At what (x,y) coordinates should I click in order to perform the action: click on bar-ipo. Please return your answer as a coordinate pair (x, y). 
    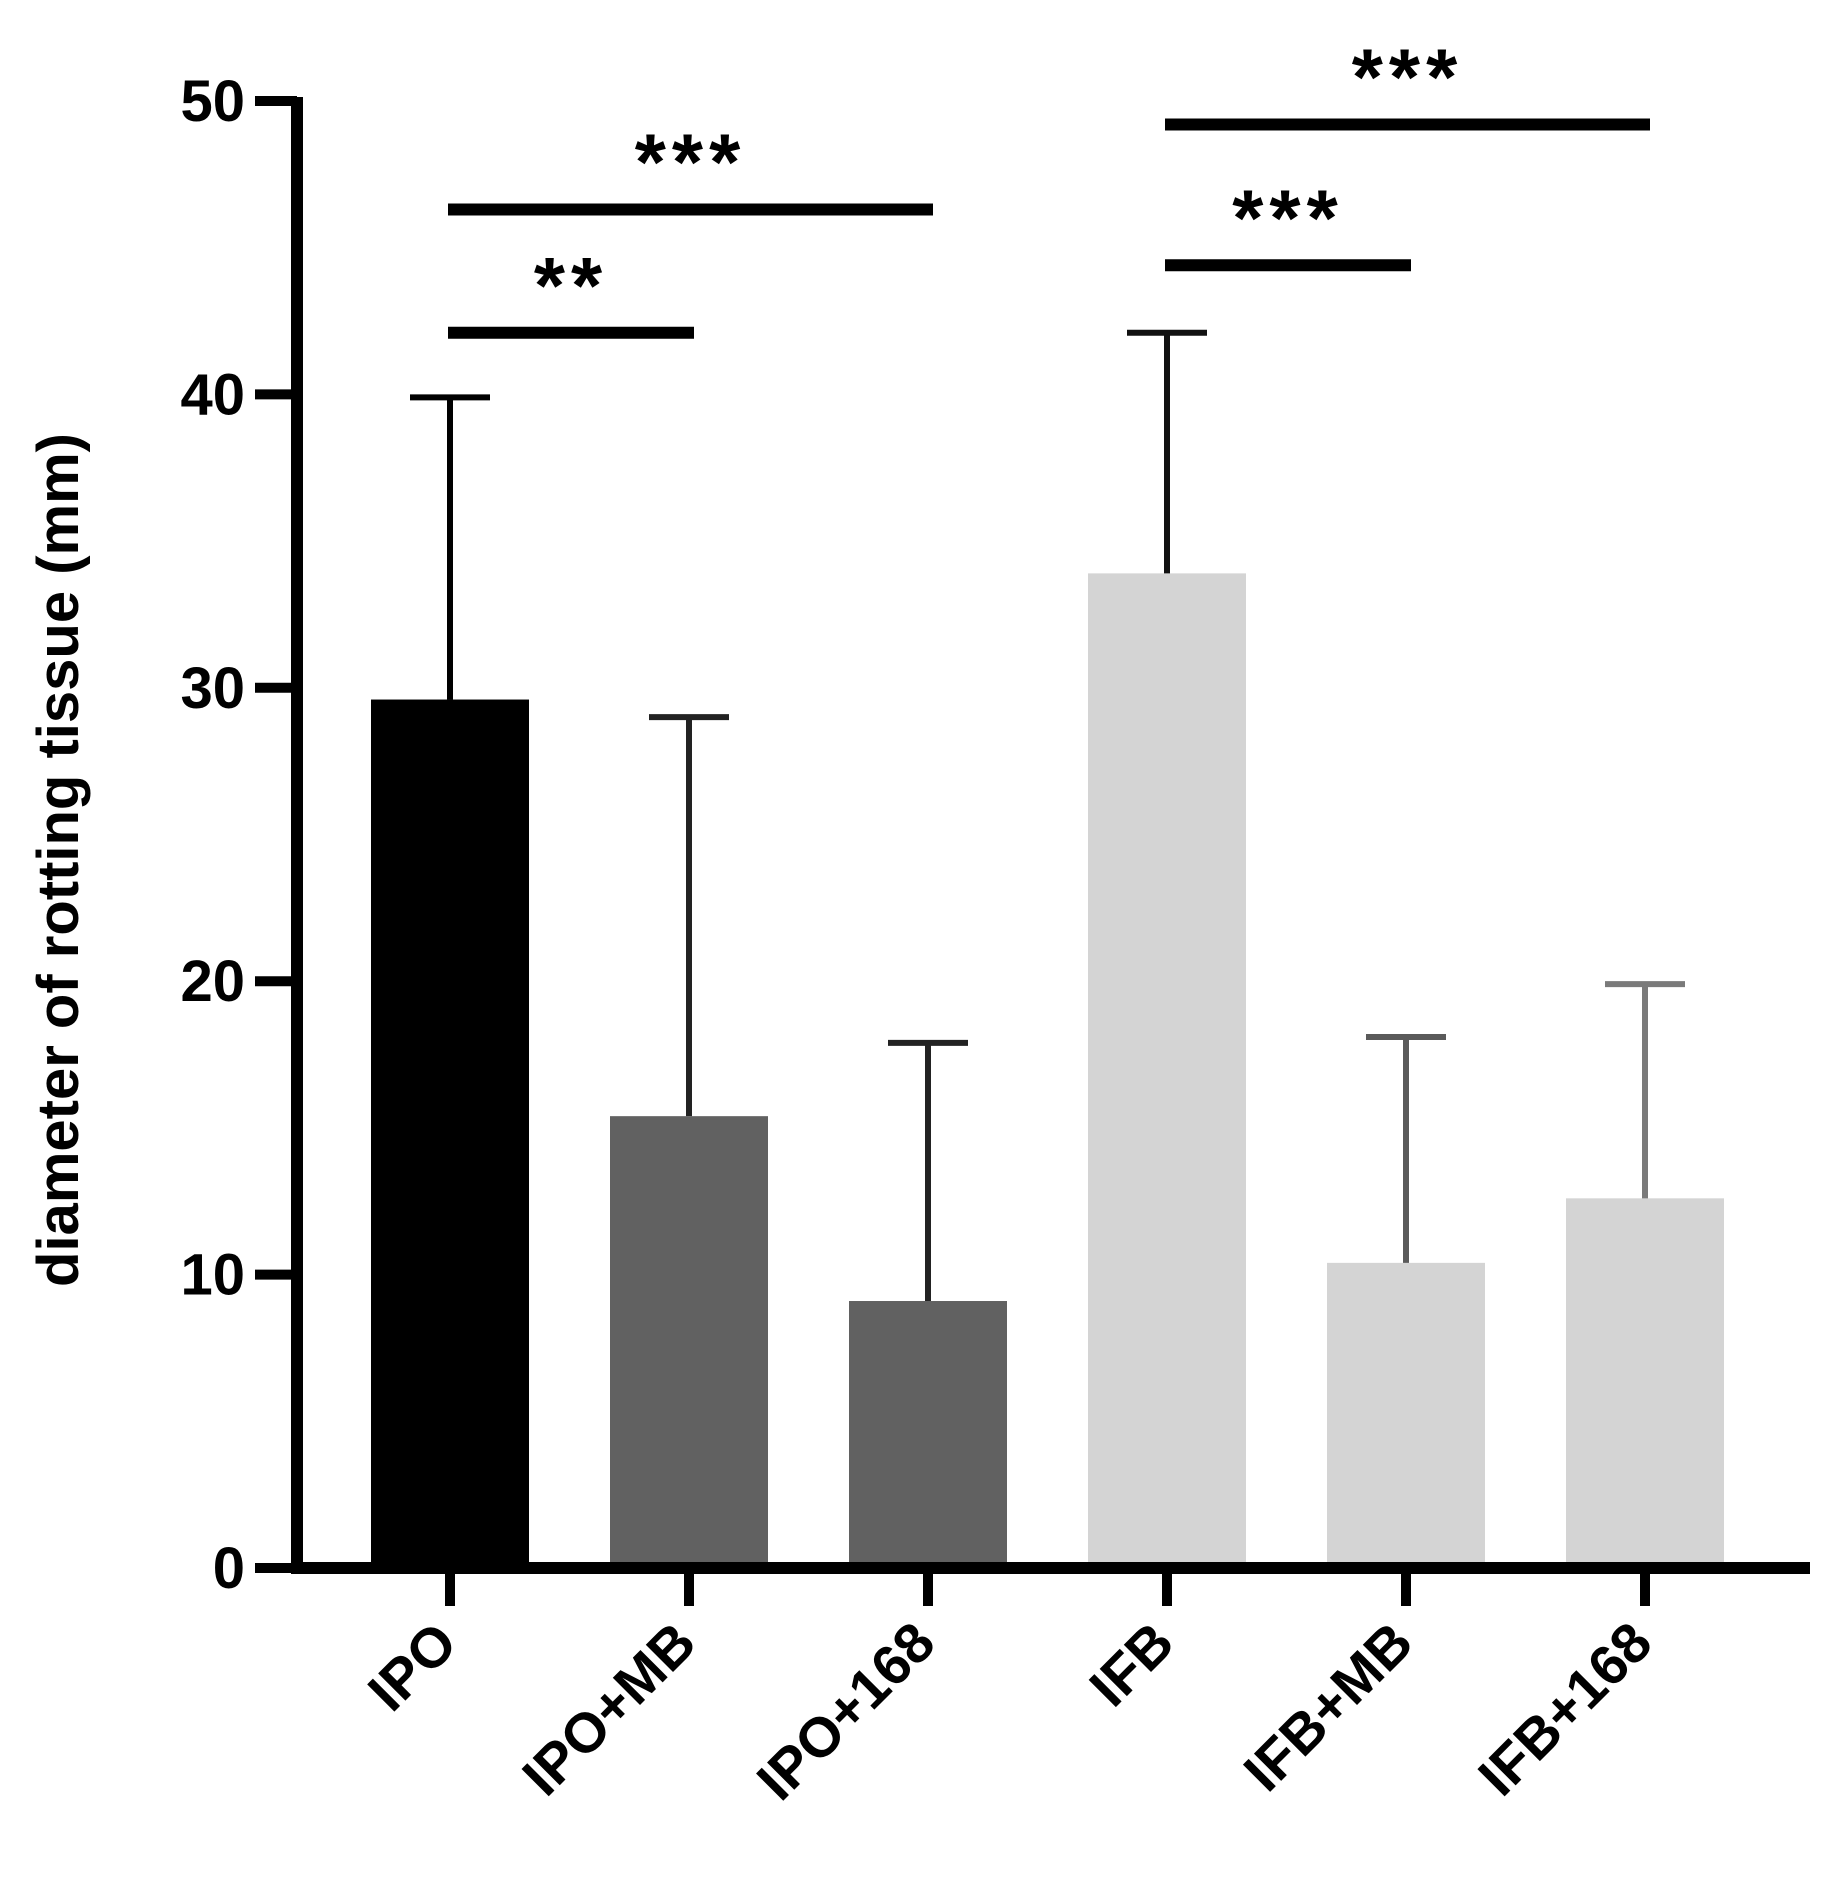
    Looking at the image, I should click on (450, 1133).